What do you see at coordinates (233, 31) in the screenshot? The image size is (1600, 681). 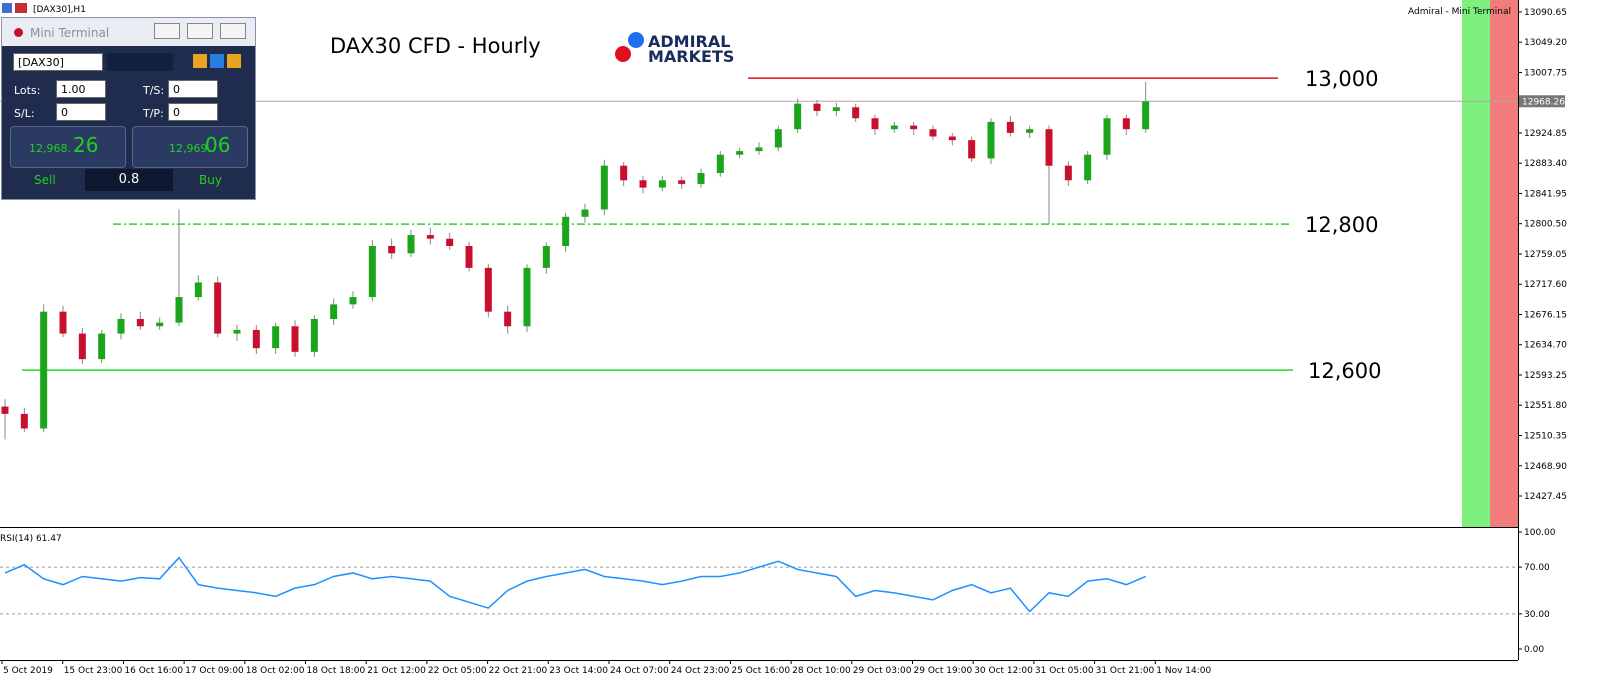 I see `close-button` at bounding box center [233, 31].